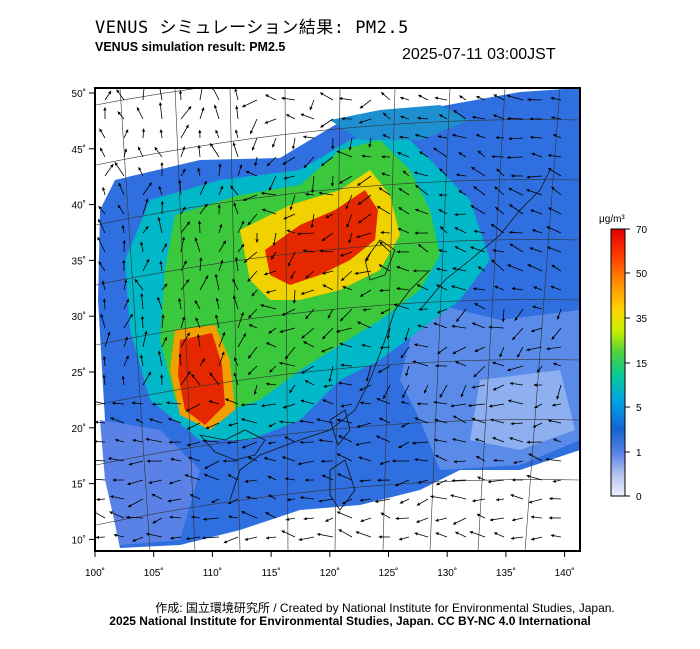 The height and width of the screenshot is (649, 700). What do you see at coordinates (447, 573) in the screenshot?
I see `x-tick-label: 130˚` at bounding box center [447, 573].